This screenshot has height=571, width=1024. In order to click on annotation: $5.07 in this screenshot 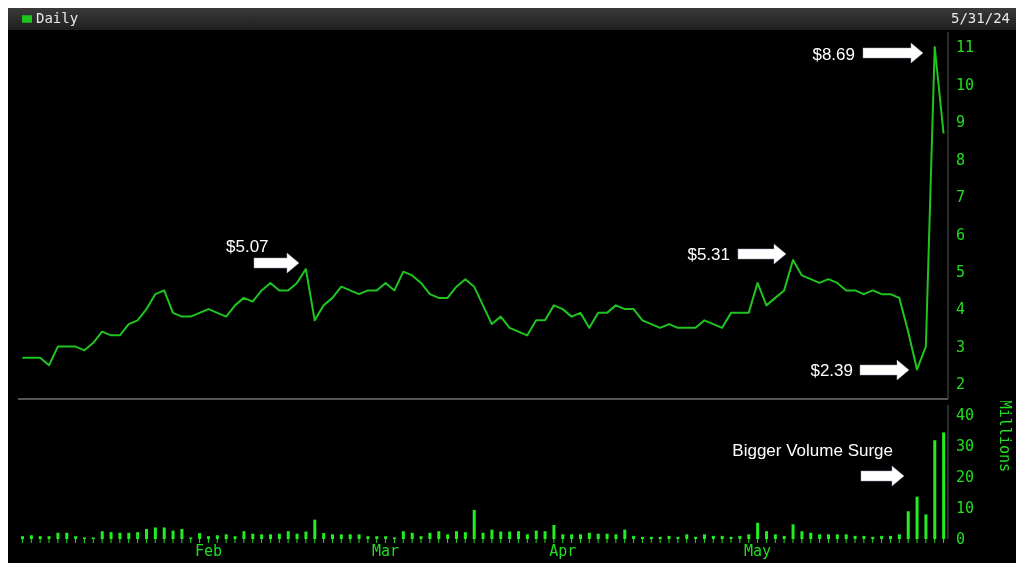, I will do `click(247, 246)`.